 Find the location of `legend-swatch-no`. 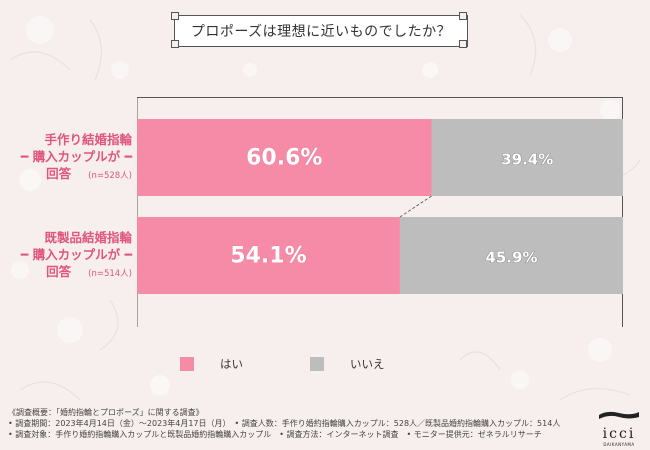

legend-swatch-no is located at coordinates (317, 364).